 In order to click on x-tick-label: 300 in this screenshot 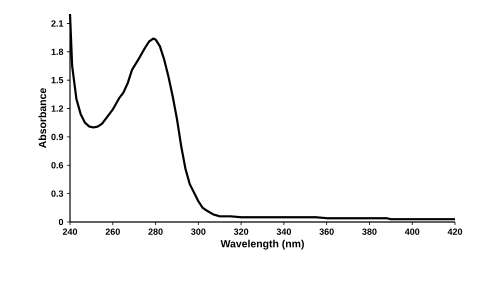, I will do `click(198, 231)`.